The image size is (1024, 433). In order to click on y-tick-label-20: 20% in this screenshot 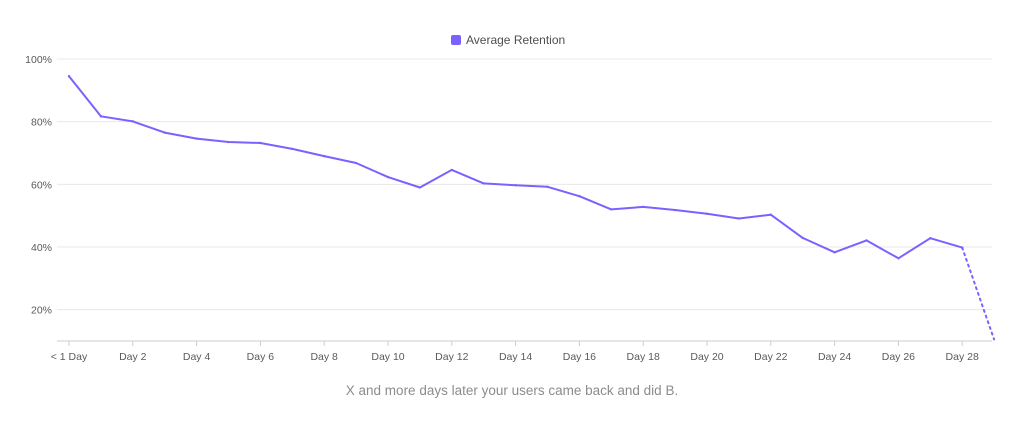, I will do `click(41, 311)`.